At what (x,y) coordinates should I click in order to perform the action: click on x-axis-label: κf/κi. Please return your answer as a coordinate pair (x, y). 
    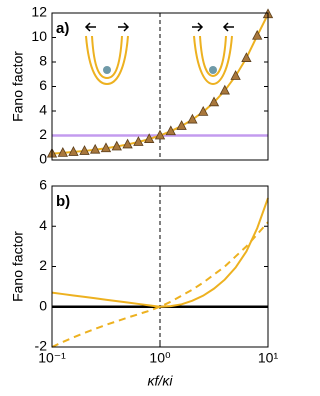
    Looking at the image, I should click on (161, 381).